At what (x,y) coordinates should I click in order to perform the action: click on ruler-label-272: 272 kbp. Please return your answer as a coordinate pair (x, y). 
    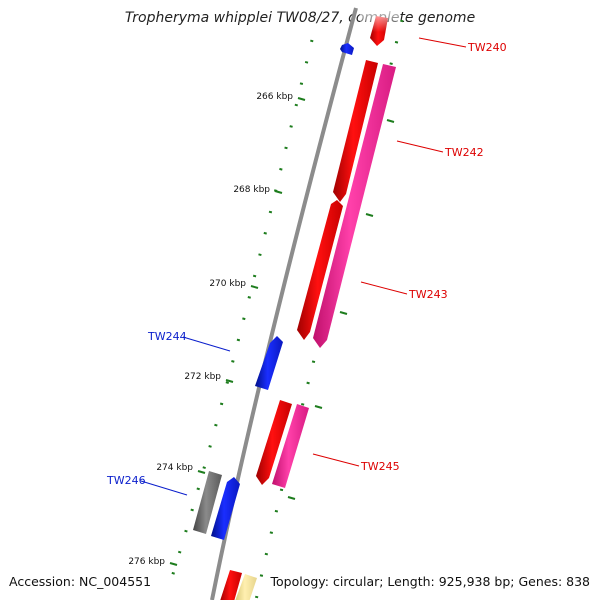
    Looking at the image, I should click on (202, 377).